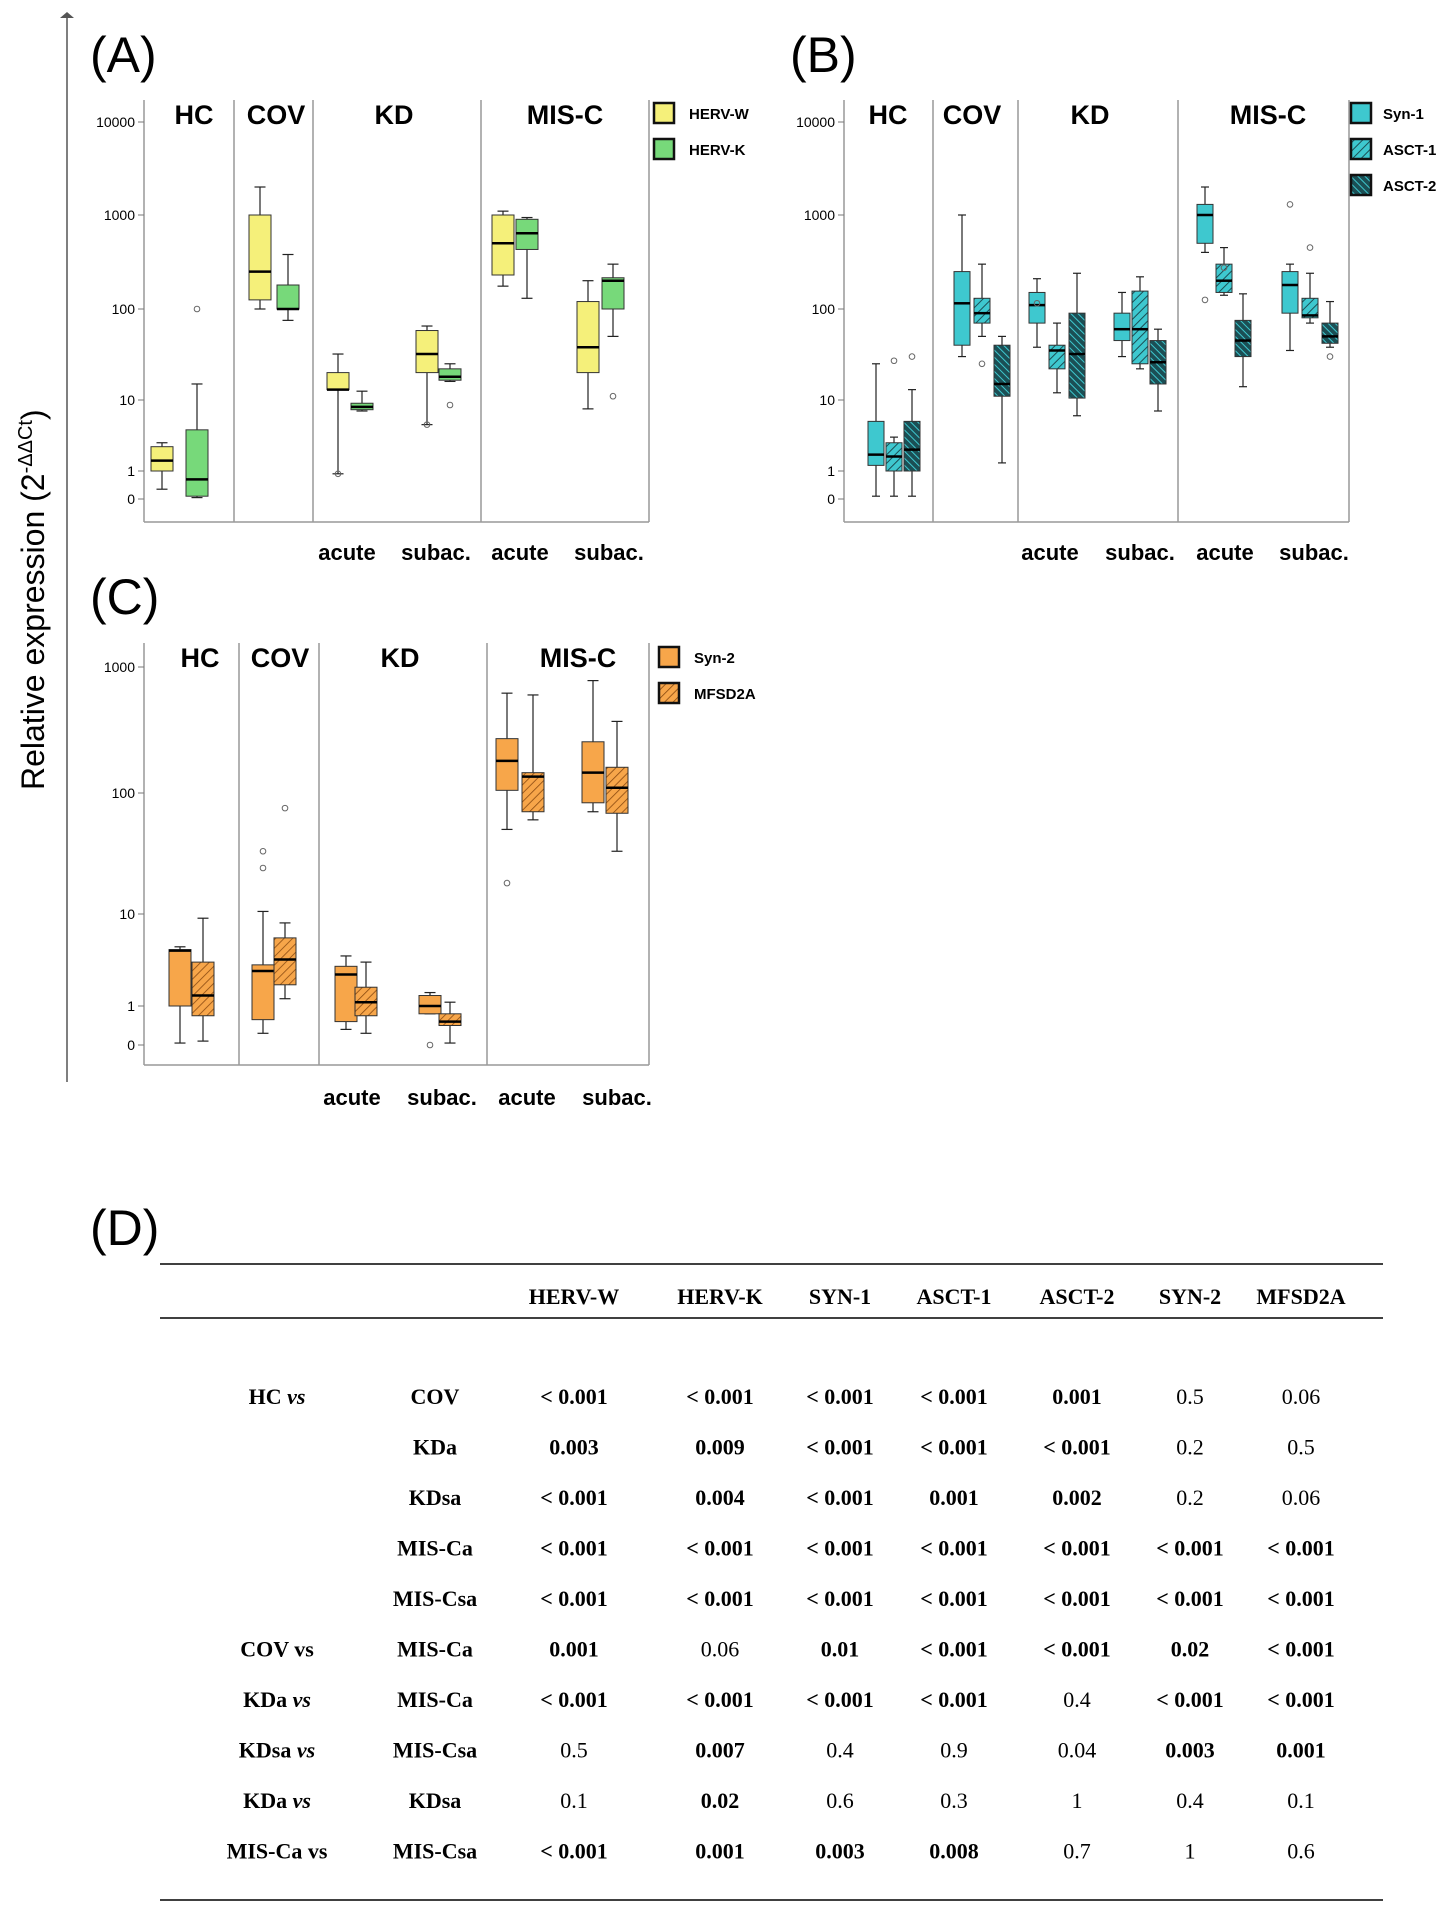 Image resolution: width=1456 pixels, height=1926 pixels. Describe the element at coordinates (840, 1649) in the screenshot. I see `table-cell: 0.01` at that location.